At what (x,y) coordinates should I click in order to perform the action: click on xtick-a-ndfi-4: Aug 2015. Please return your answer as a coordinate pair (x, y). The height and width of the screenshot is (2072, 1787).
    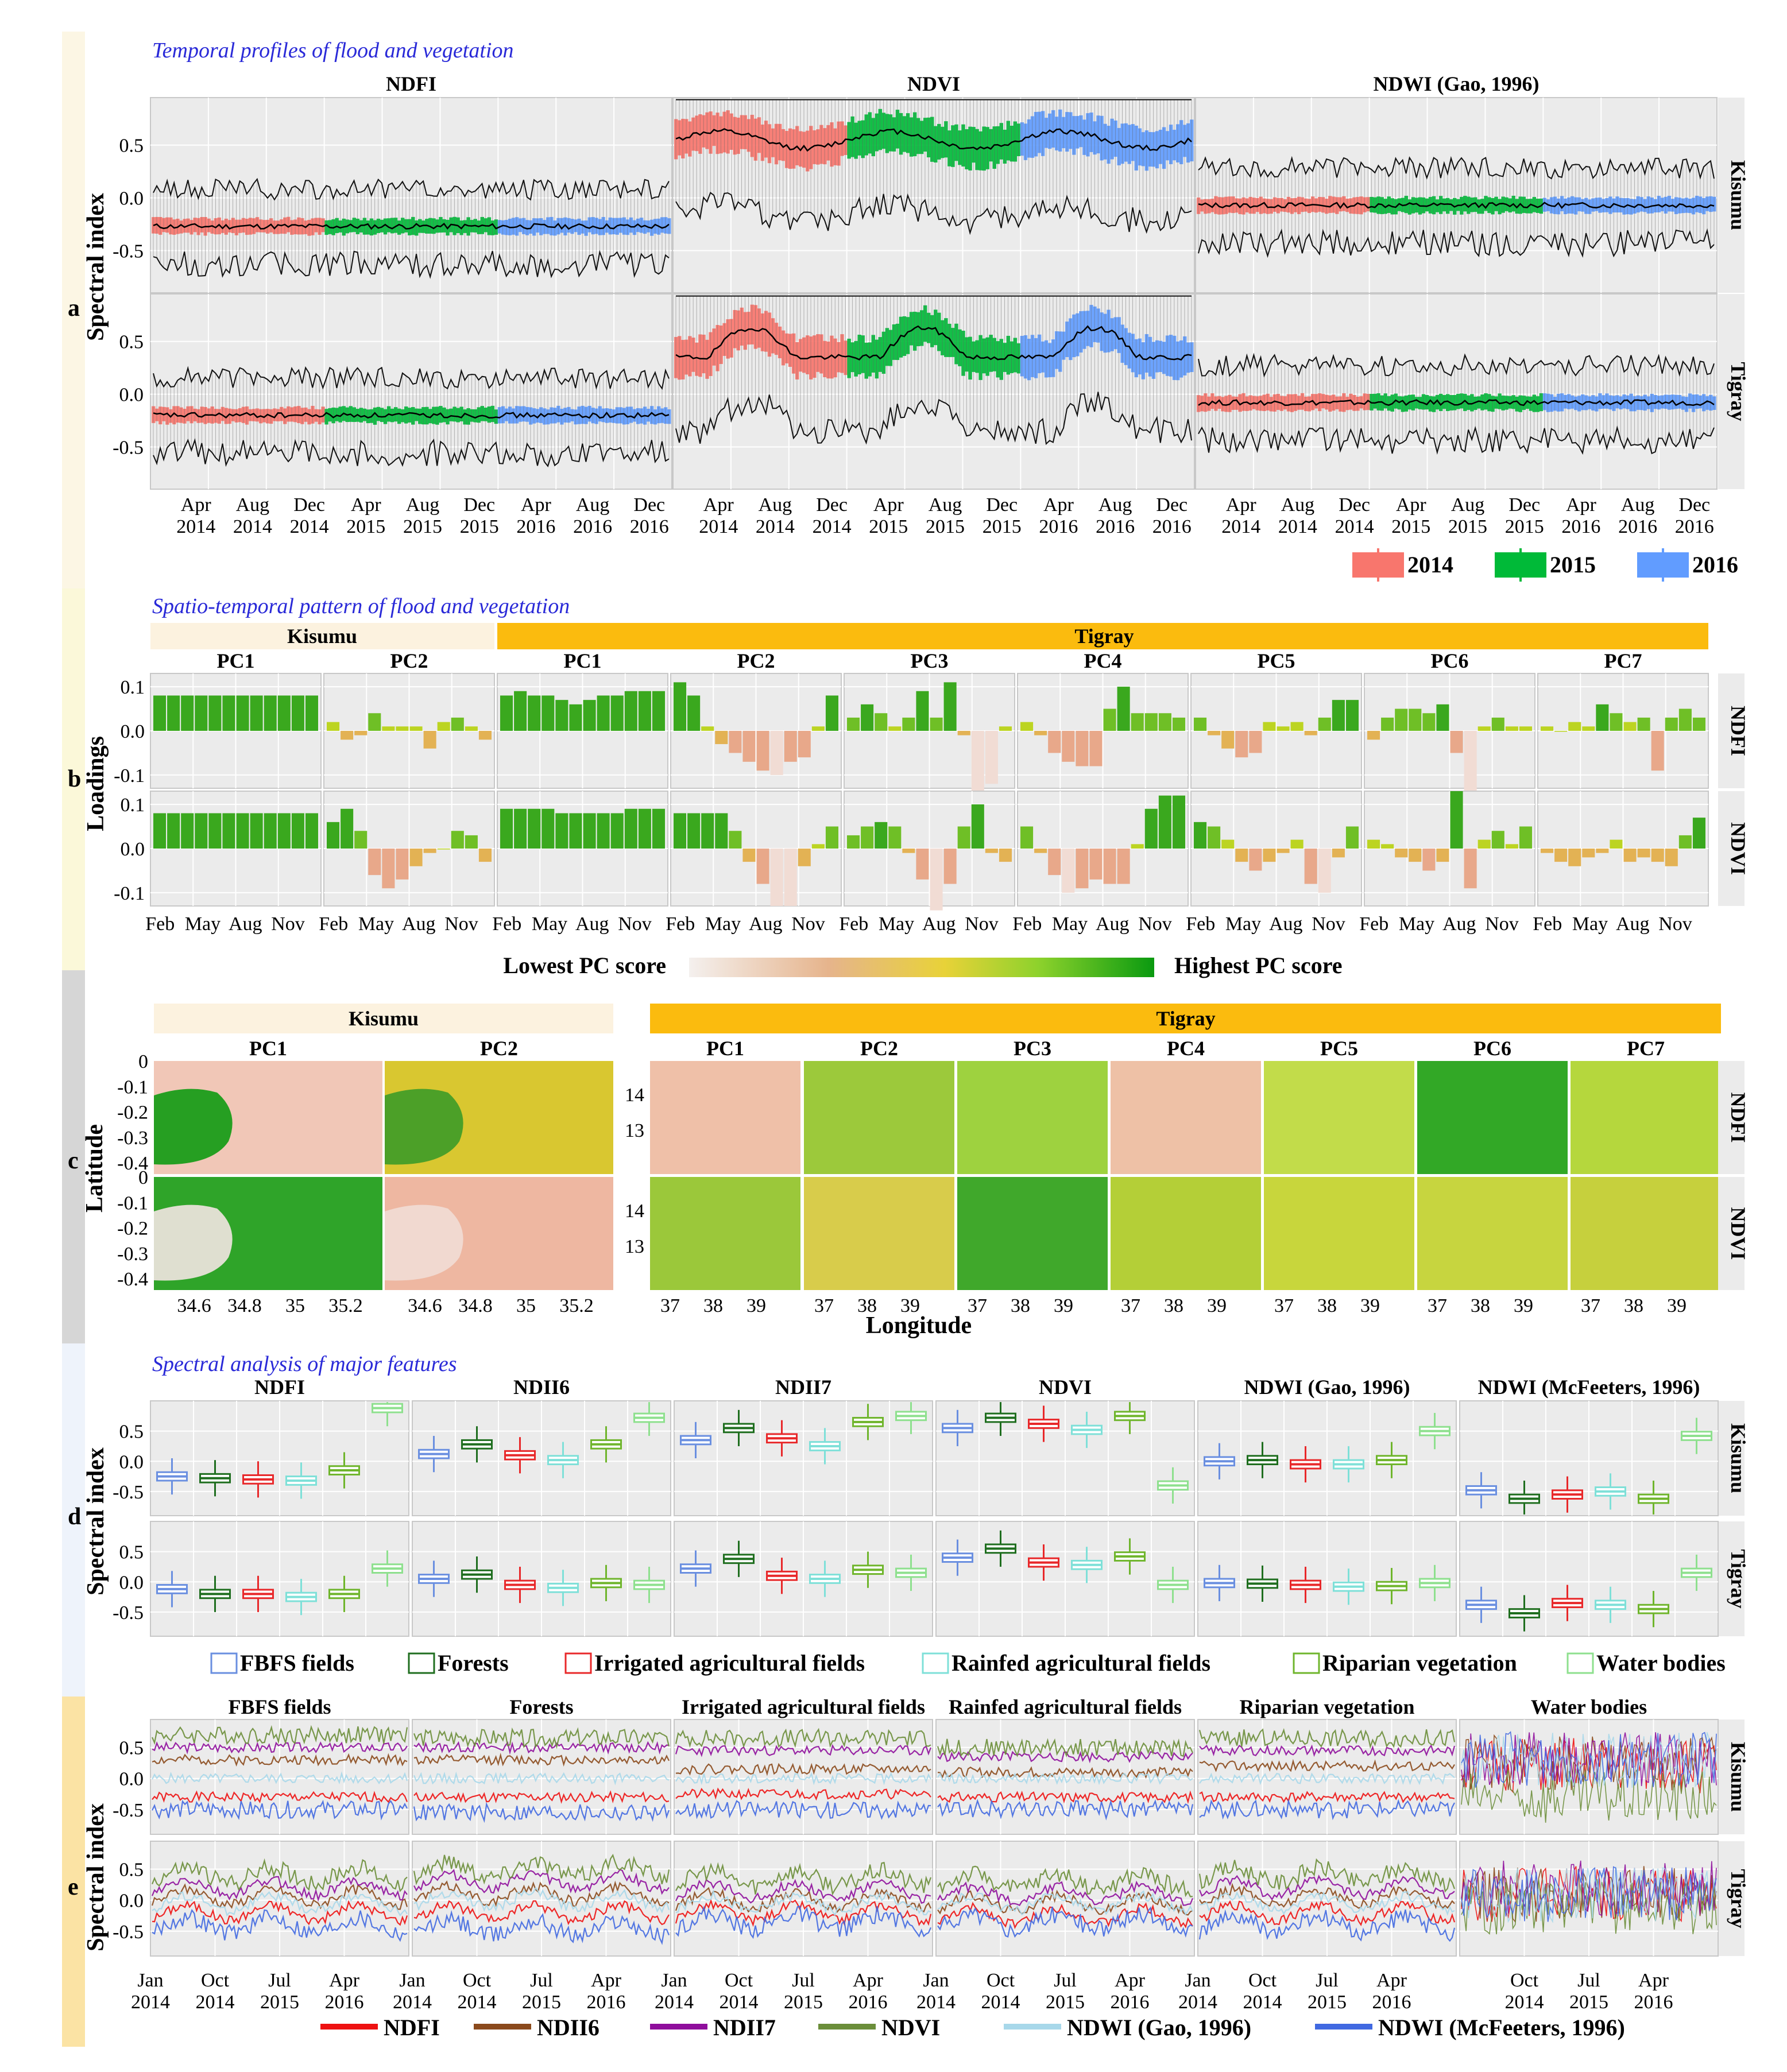
    Looking at the image, I should click on (423, 515).